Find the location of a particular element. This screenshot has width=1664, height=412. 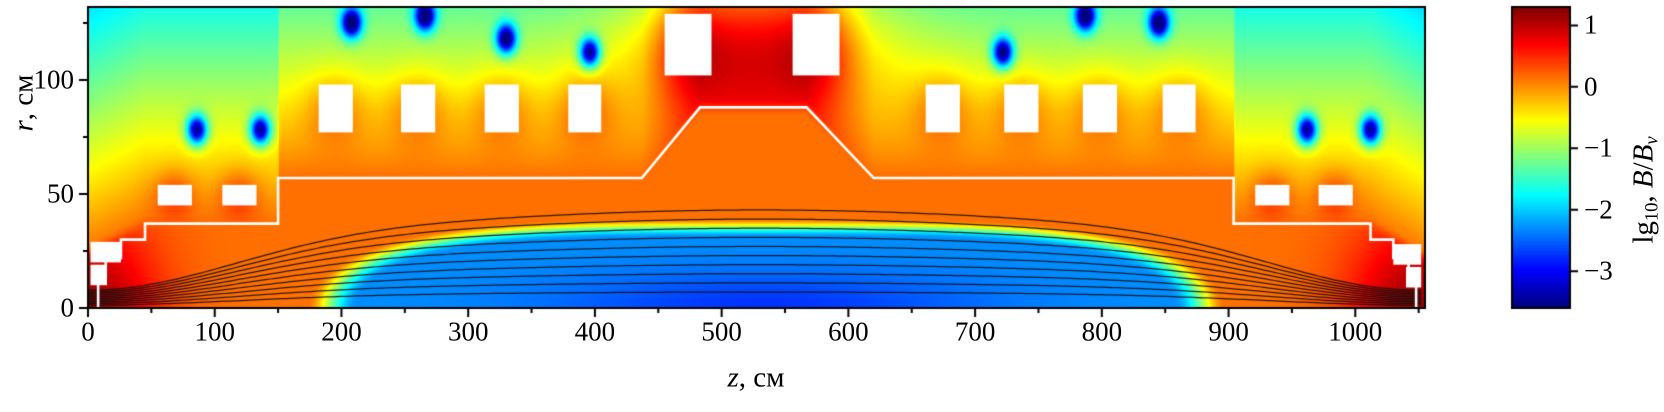

x-tick-label: 0 is located at coordinates (88, 331).